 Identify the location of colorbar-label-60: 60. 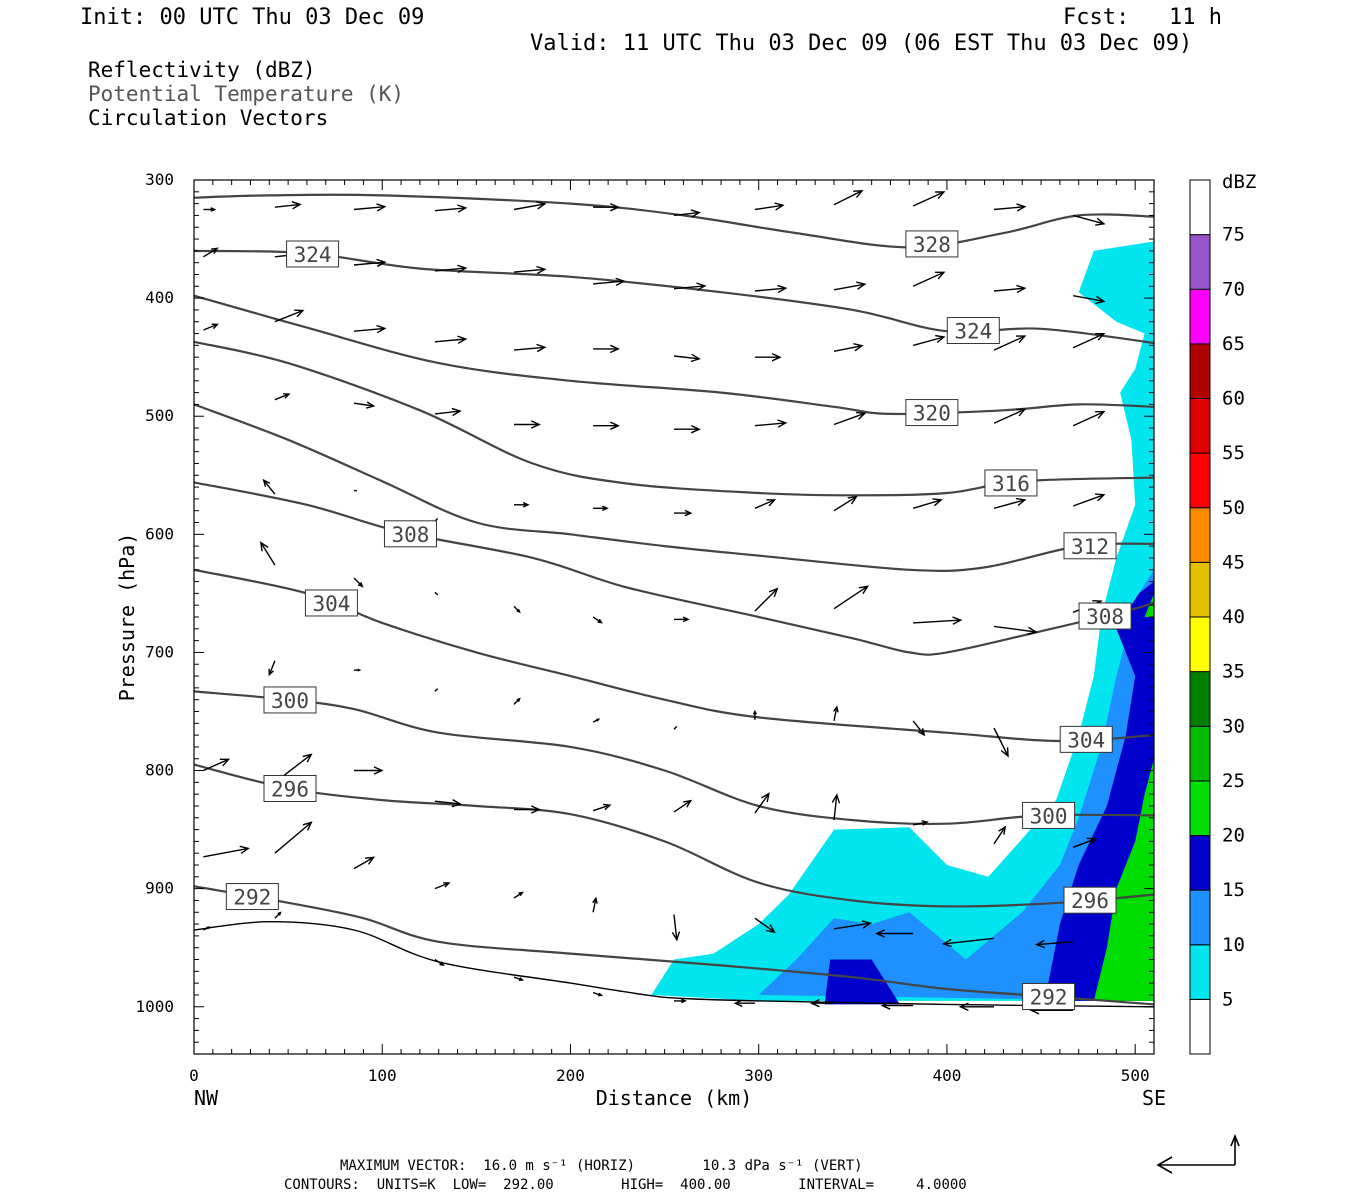
(1233, 399).